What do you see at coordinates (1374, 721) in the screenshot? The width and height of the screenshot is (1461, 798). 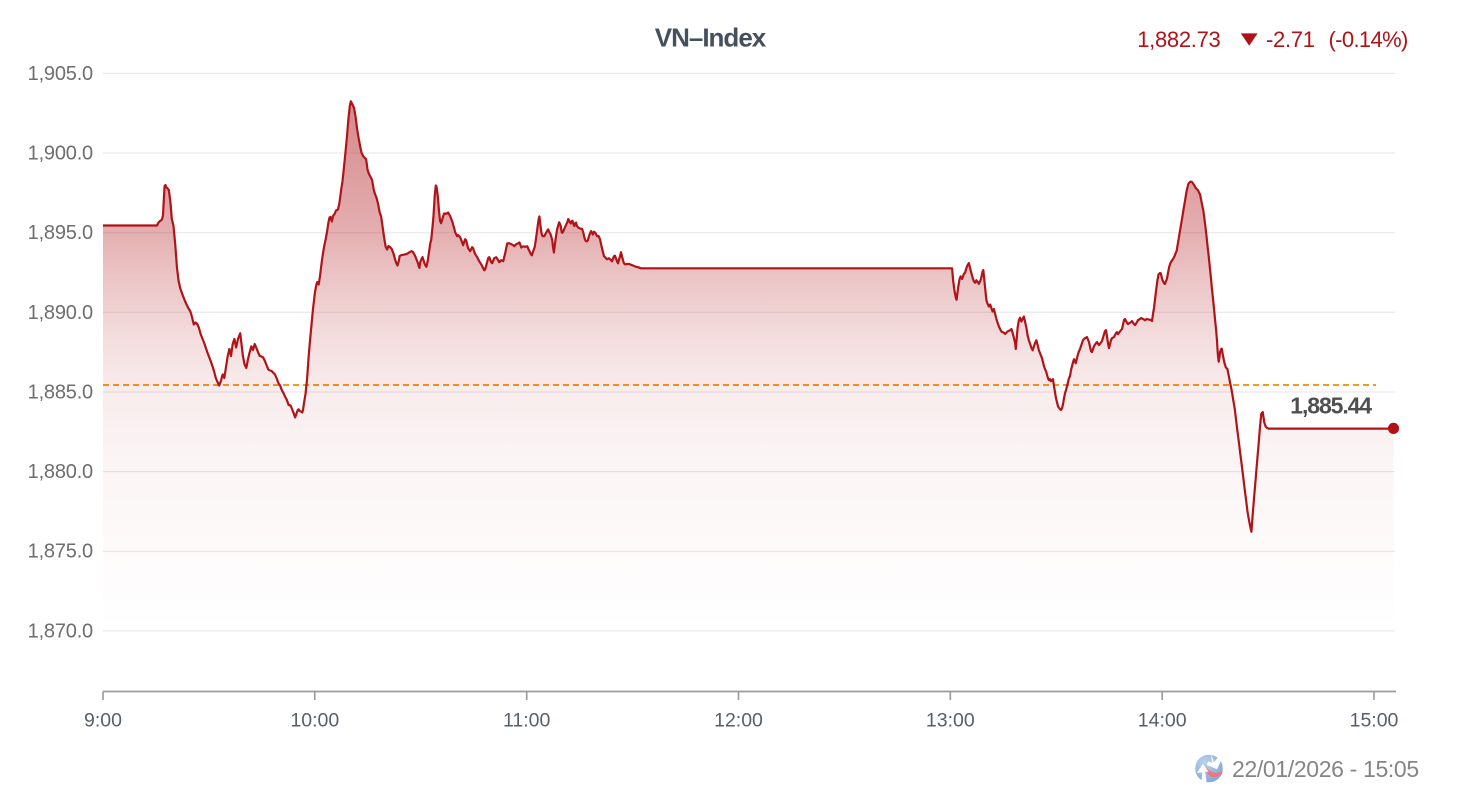 I see `svg-text: 15:00` at bounding box center [1374, 721].